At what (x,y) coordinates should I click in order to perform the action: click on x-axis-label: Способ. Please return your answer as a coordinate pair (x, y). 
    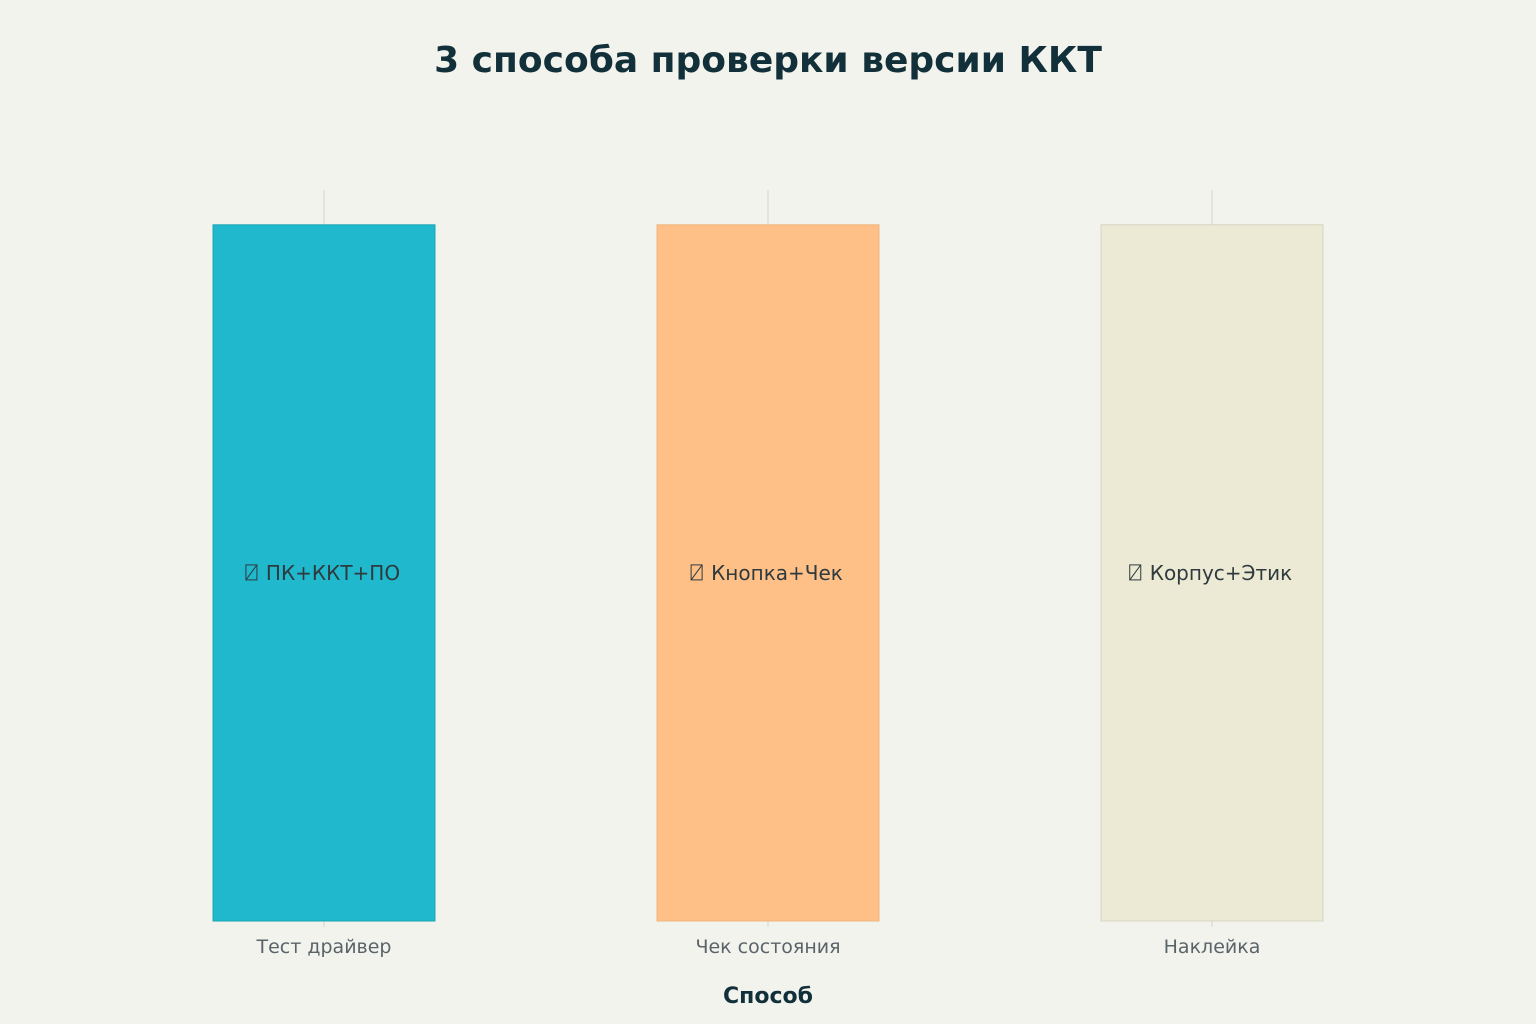
    Looking at the image, I should click on (768, 996).